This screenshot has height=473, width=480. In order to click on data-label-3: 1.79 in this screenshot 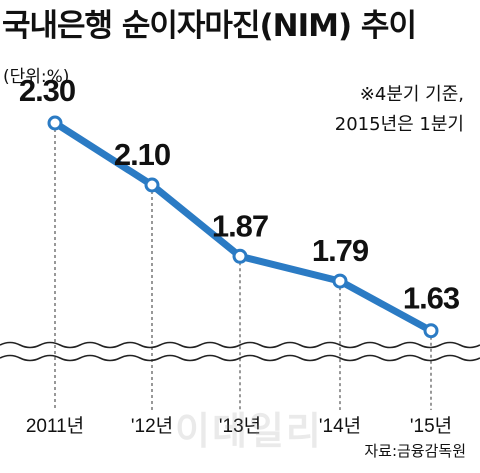, I will do `click(340, 250)`.